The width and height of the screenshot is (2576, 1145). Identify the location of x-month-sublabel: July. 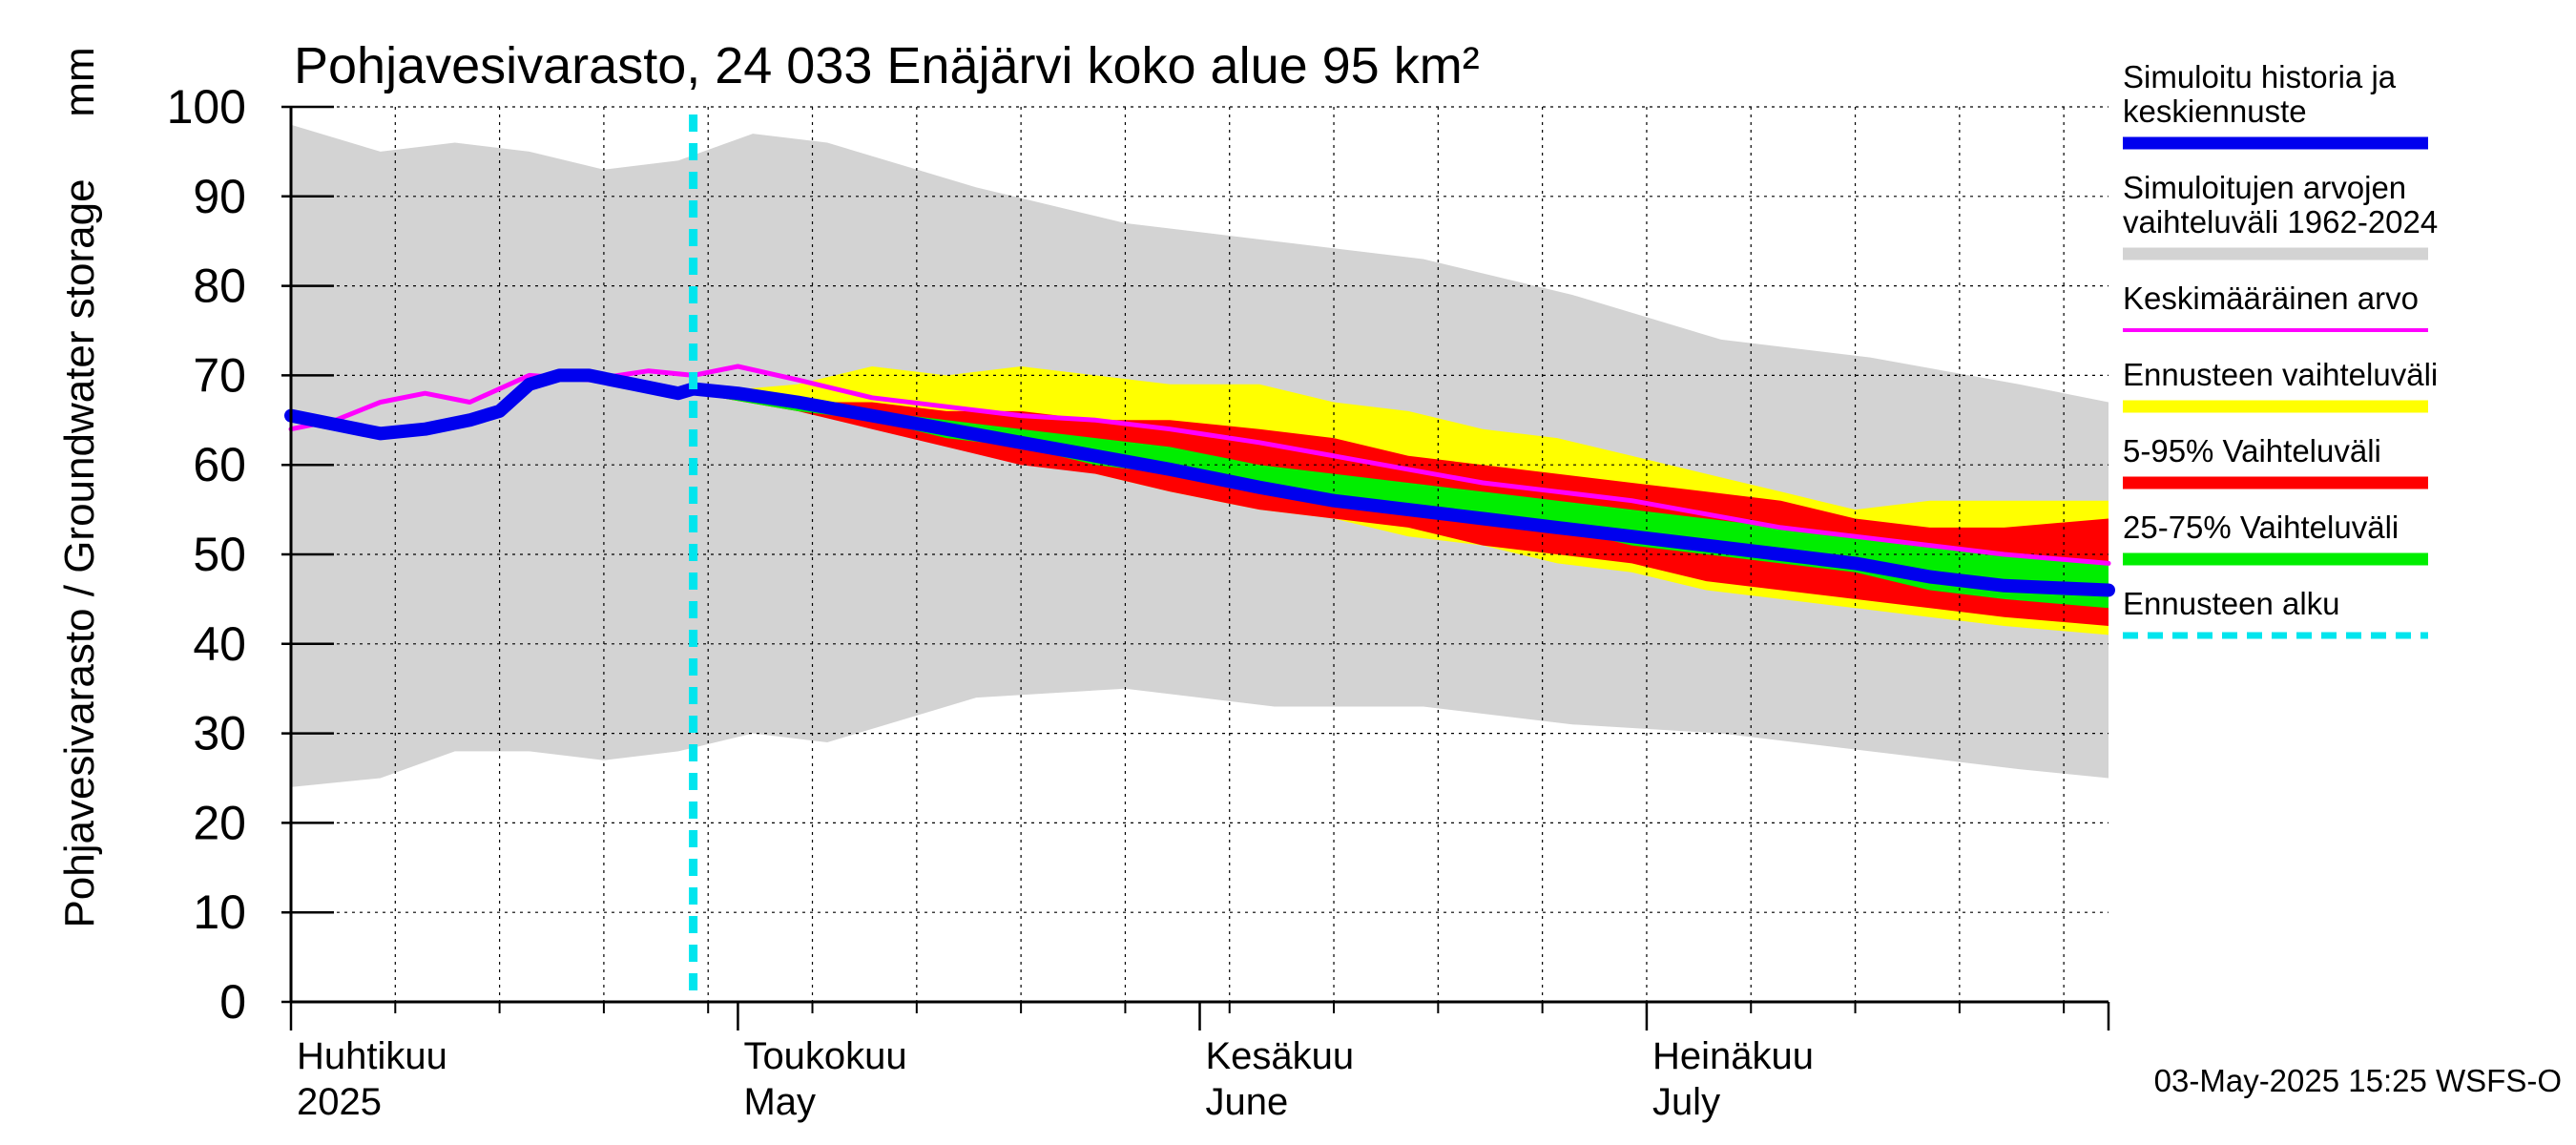
(1686, 1102).